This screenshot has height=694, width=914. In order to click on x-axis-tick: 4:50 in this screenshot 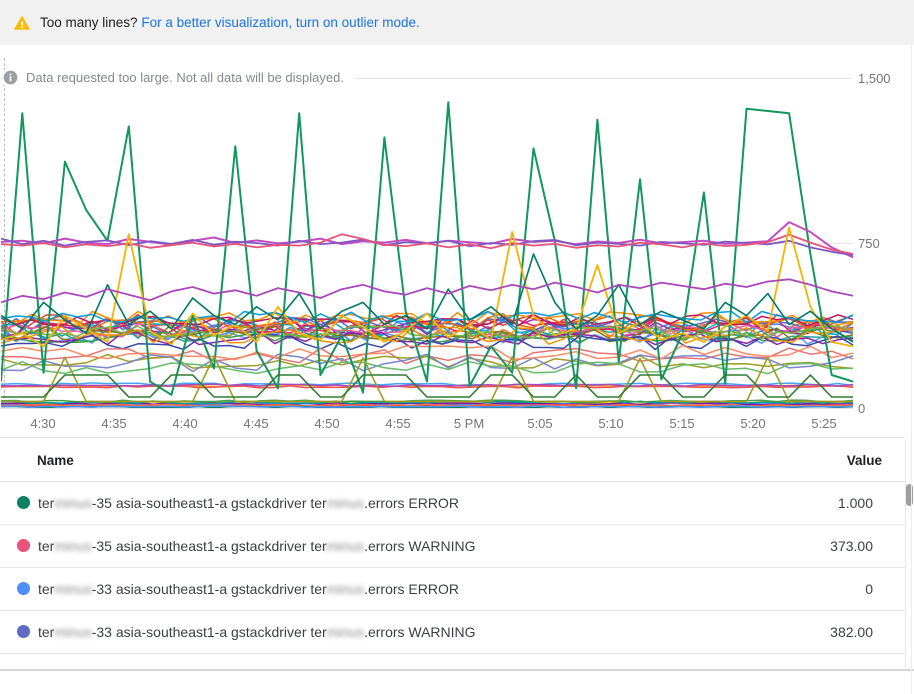, I will do `click(327, 423)`.